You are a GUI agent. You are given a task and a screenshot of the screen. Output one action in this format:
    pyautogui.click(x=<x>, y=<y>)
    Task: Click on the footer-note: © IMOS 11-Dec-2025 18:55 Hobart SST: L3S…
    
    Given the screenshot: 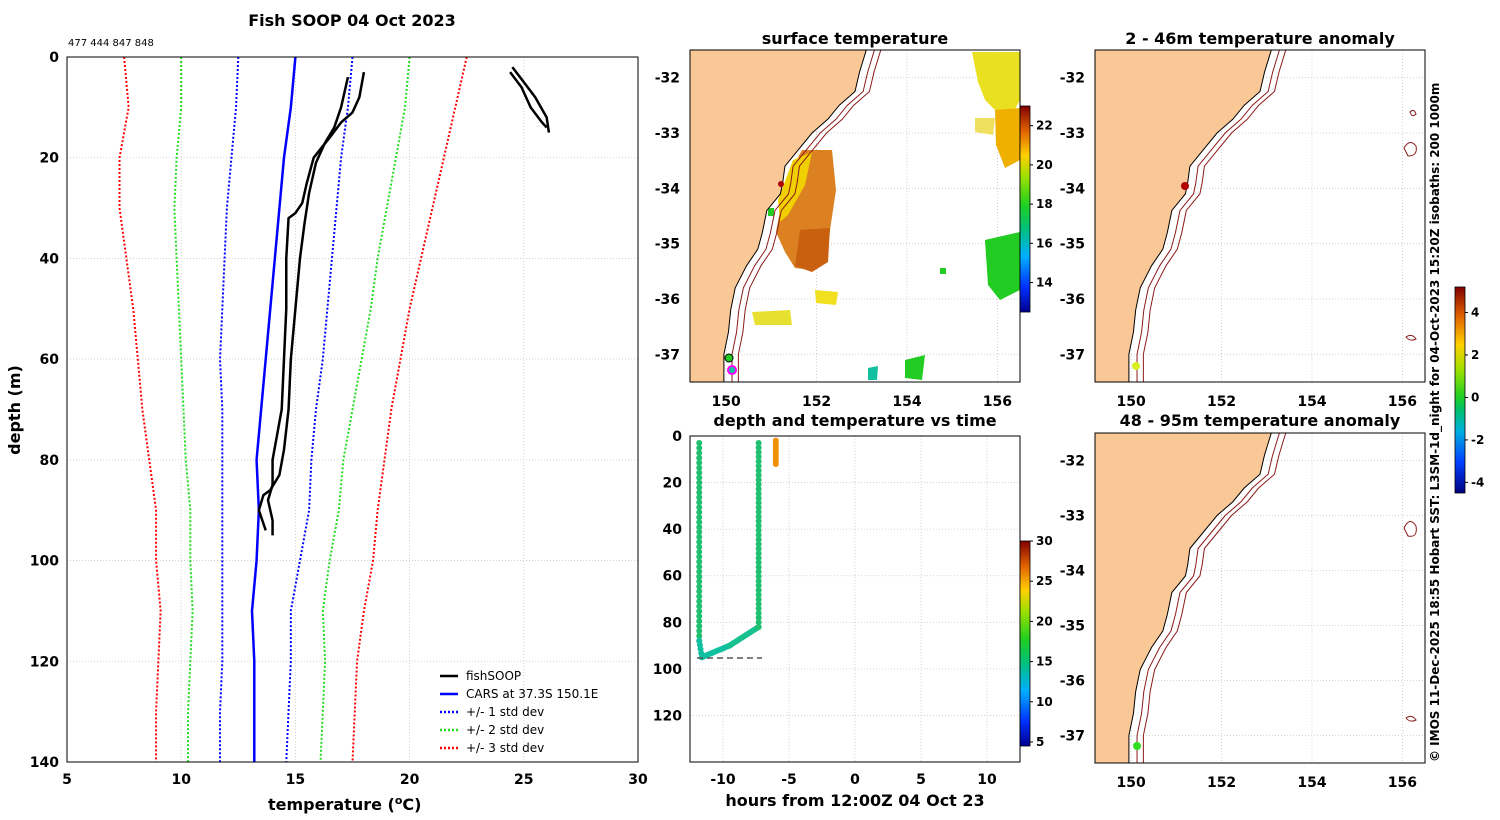 What is the action you would take?
    pyautogui.click(x=1435, y=422)
    